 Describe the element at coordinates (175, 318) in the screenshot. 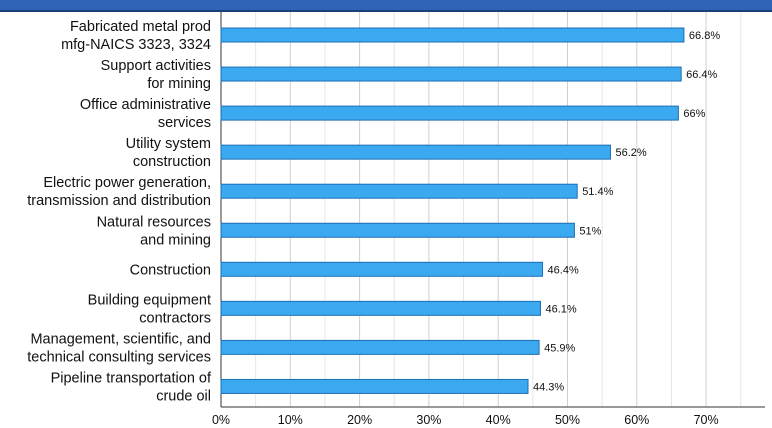

I see `category-label: contractors` at that location.